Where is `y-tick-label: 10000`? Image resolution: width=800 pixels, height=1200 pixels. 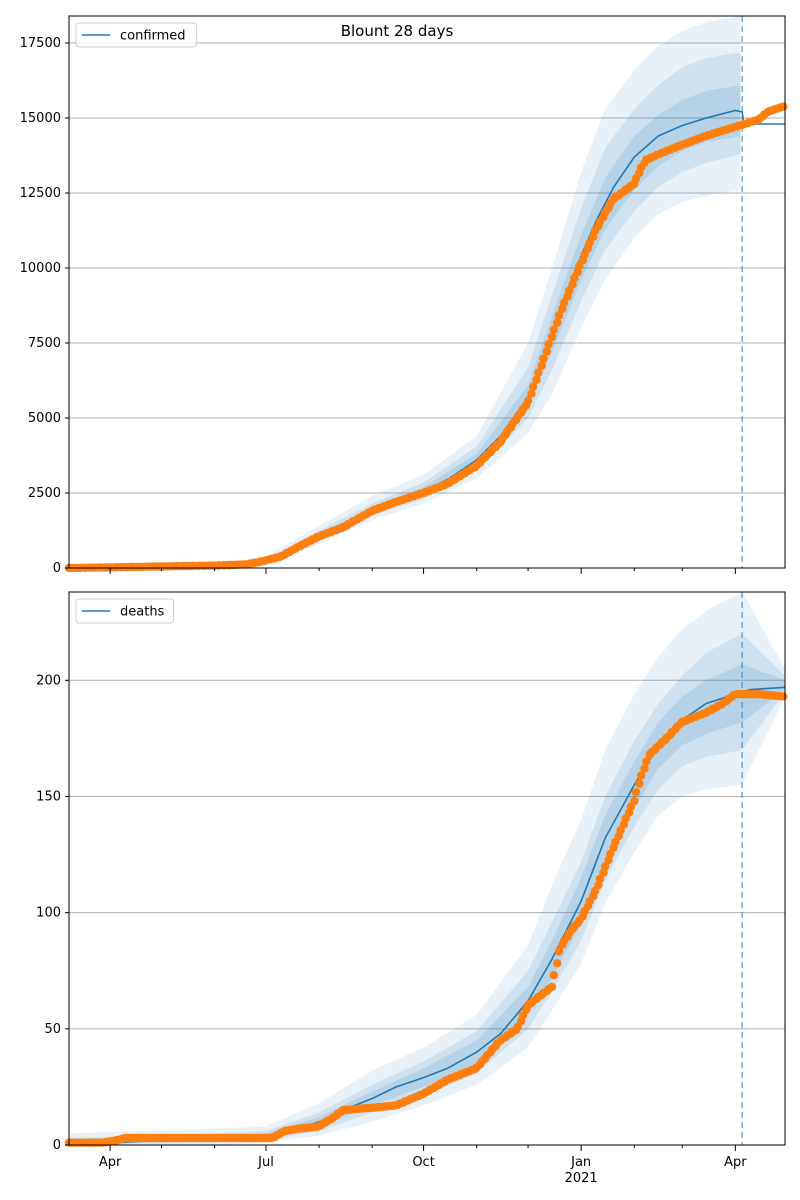
y-tick-label: 10000 is located at coordinates (40, 268).